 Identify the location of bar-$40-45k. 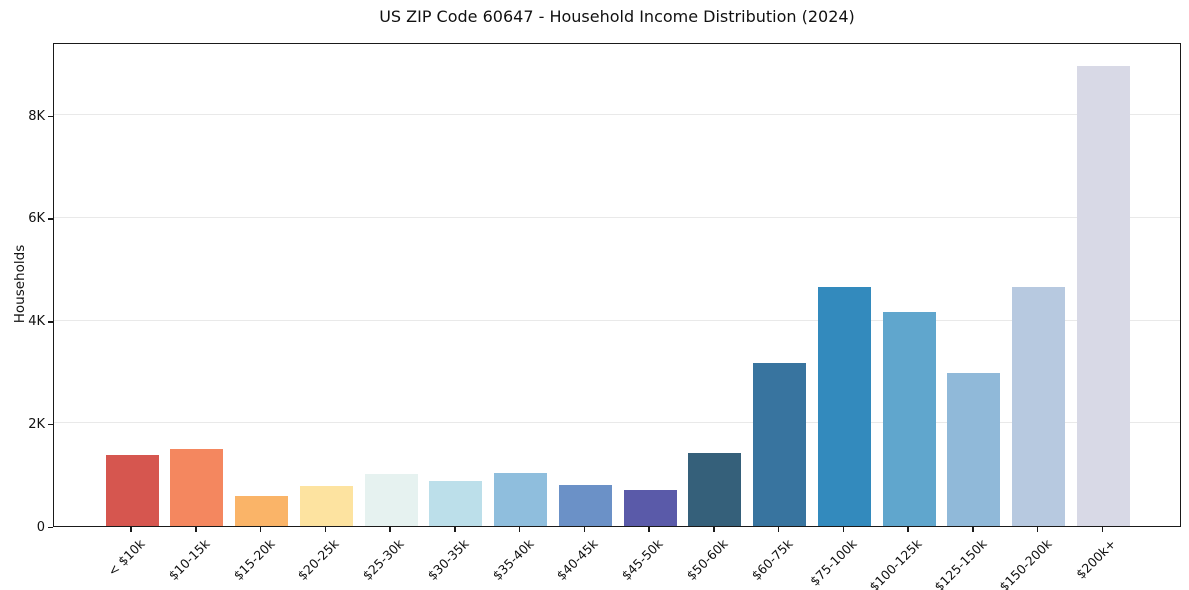
(585, 505).